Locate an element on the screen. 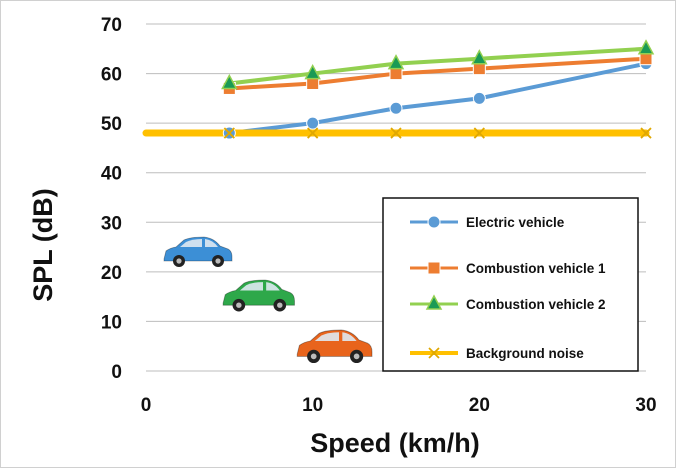 This screenshot has width=676, height=468. x-tick-labels: 0 10 20 30 is located at coordinates (399, 405).